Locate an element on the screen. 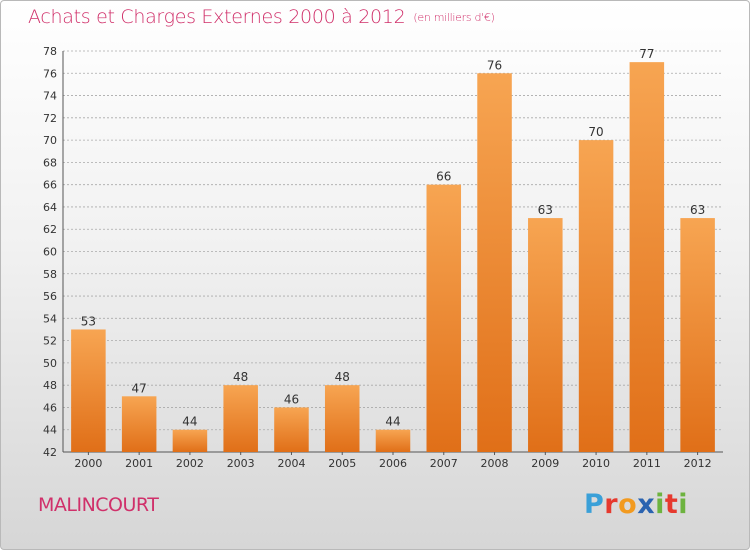 The height and width of the screenshot is (550, 750). y-tick-label: 70 is located at coordinates (50, 140).